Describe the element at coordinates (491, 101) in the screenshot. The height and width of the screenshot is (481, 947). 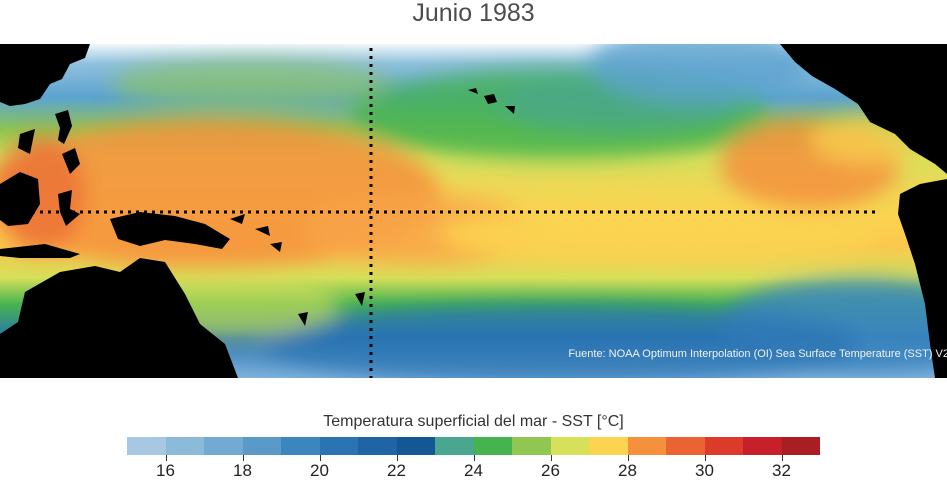
I see `land-hawaii` at that location.